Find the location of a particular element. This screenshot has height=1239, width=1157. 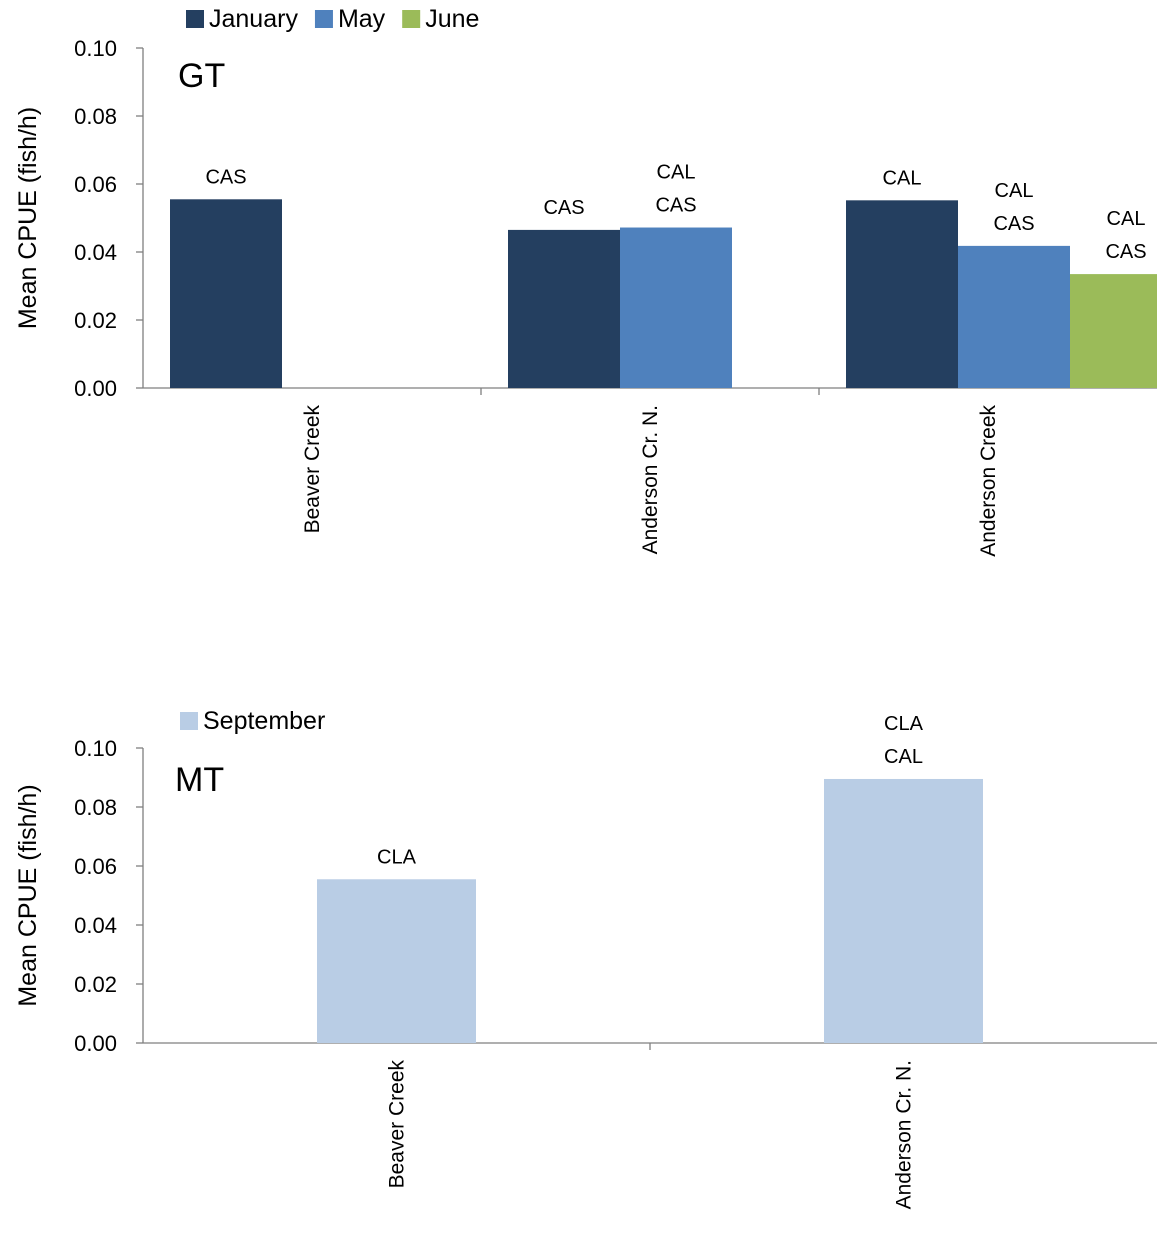

legend-label-january: January is located at coordinates (253, 19).